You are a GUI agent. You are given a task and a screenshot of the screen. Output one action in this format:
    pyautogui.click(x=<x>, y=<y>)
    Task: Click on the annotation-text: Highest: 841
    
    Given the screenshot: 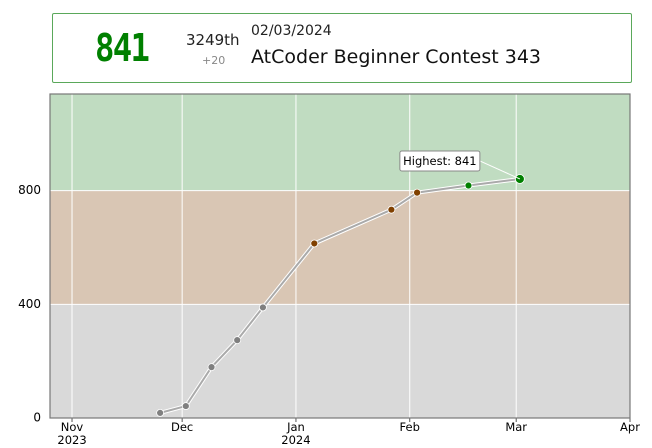 What is the action you would take?
    pyautogui.click(x=440, y=161)
    